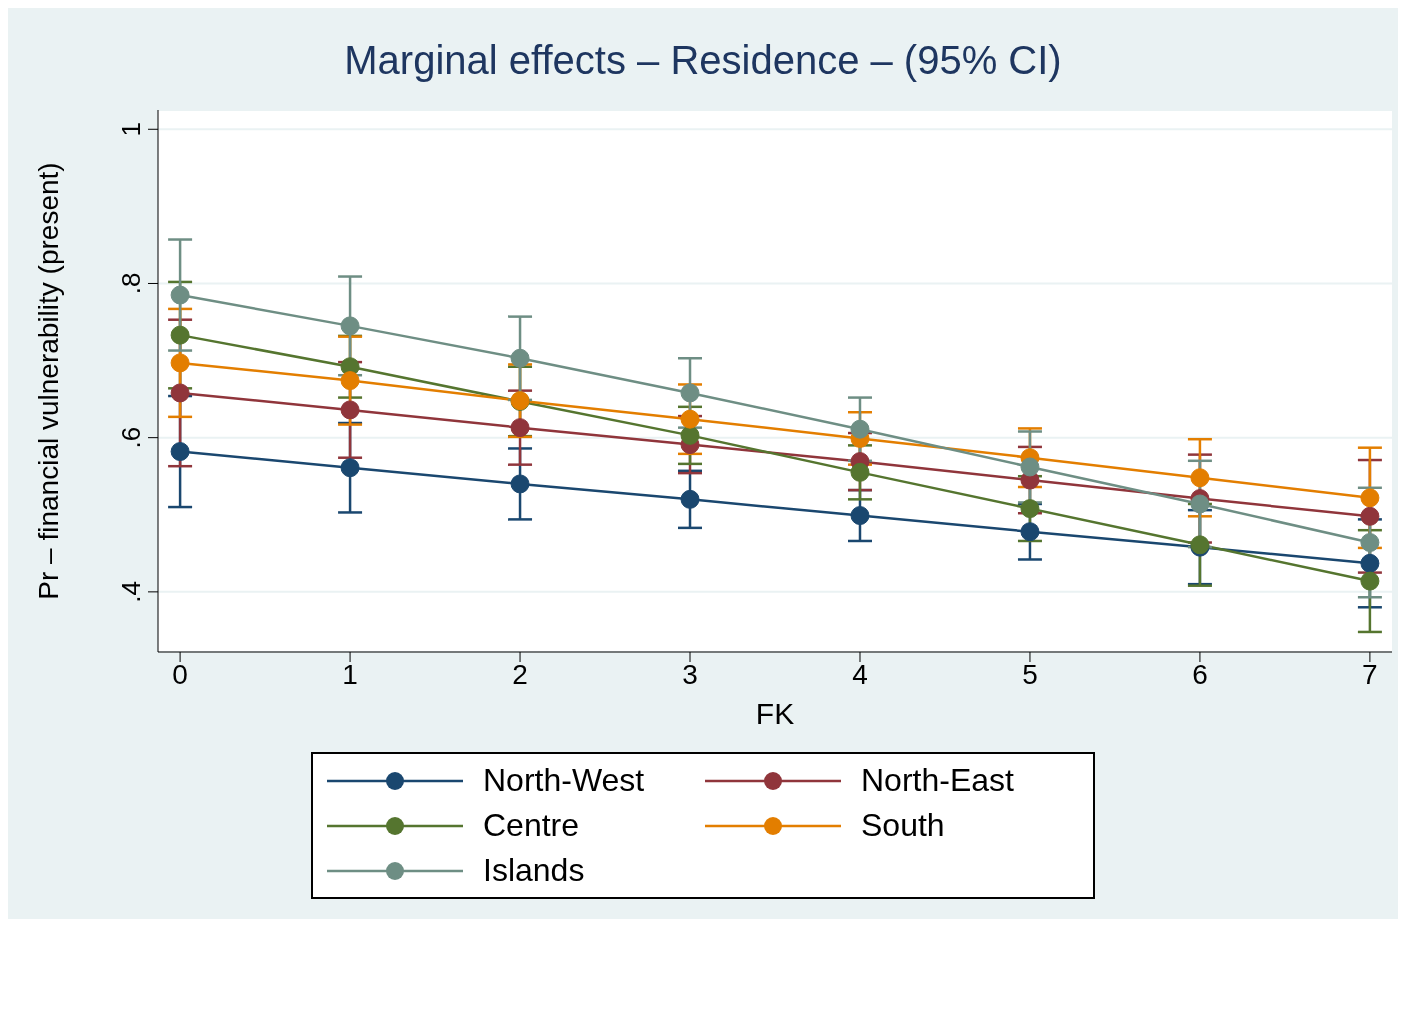  Describe the element at coordinates (1030, 674) in the screenshot. I see `x-tick-label: 5` at that location.